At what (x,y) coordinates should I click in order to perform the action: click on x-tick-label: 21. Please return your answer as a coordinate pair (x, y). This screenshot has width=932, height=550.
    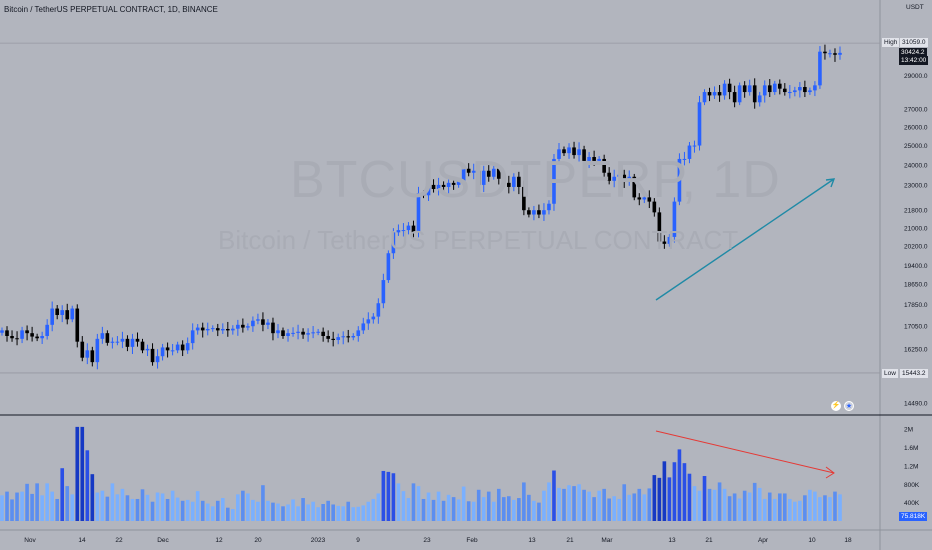
    Looking at the image, I should click on (709, 540).